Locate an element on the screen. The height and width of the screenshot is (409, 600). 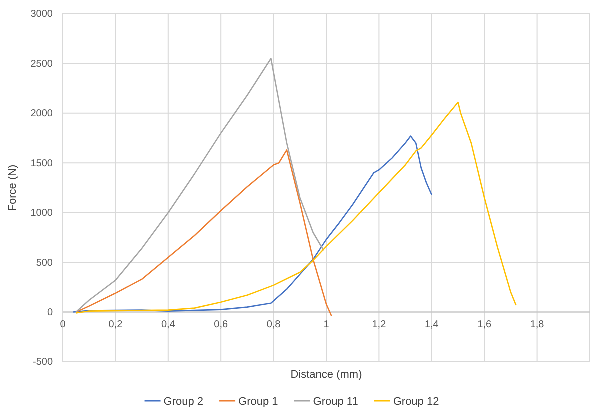
x-tick-label: 1,2 is located at coordinates (379, 324).